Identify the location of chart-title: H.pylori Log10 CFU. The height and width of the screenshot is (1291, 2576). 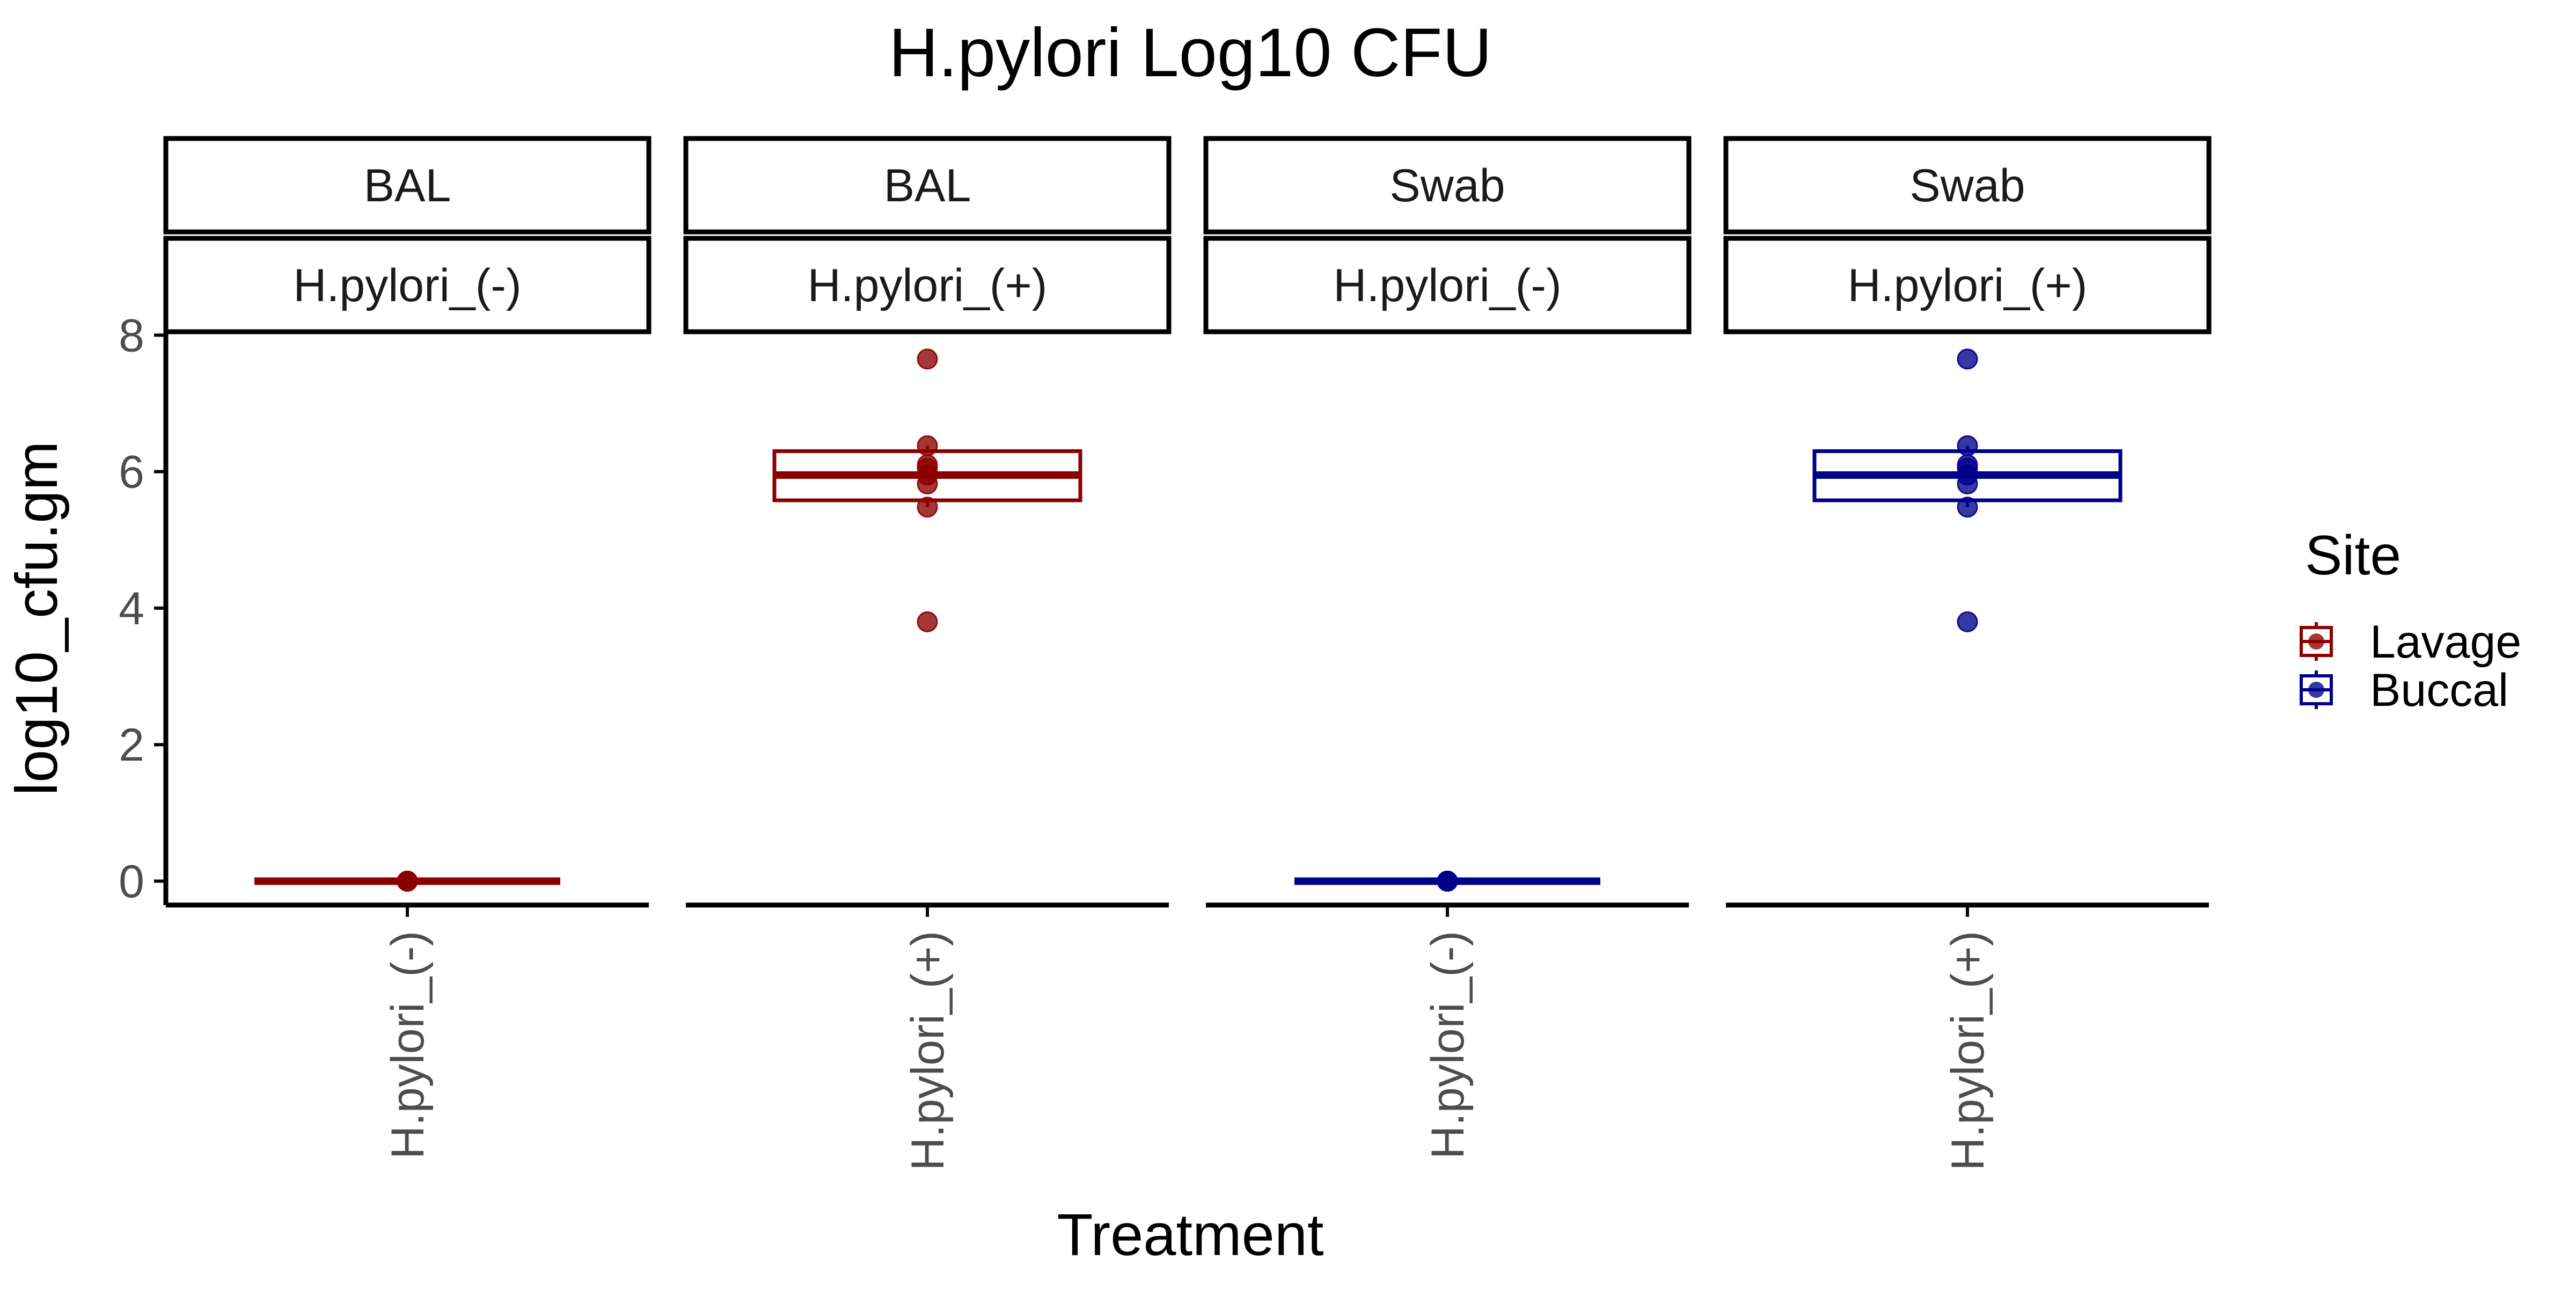
(1190, 52).